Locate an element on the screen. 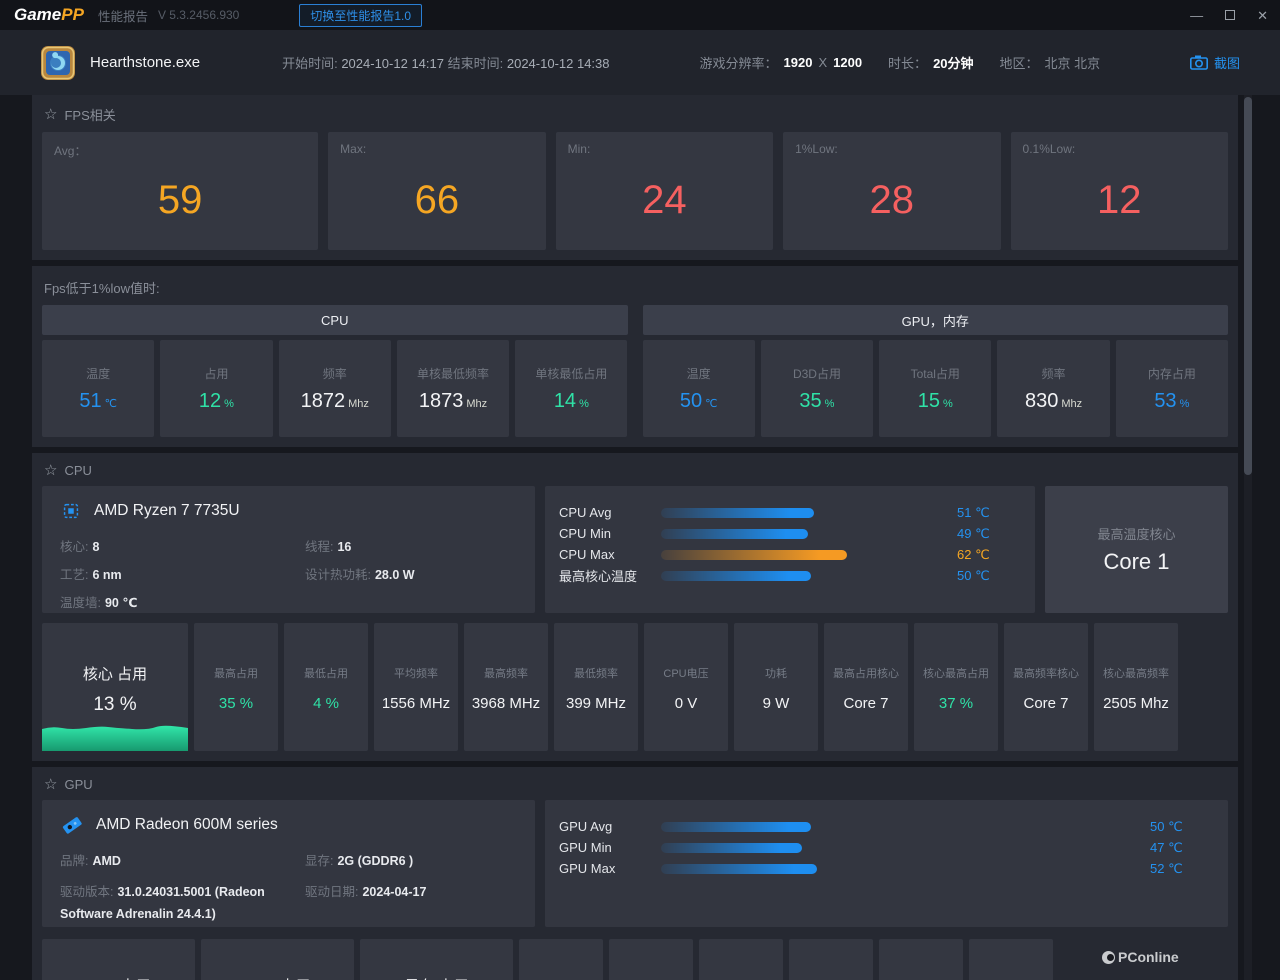 The width and height of the screenshot is (1280, 980). cpu-stat-min-usage: 最低占用 4 % is located at coordinates (326, 687).